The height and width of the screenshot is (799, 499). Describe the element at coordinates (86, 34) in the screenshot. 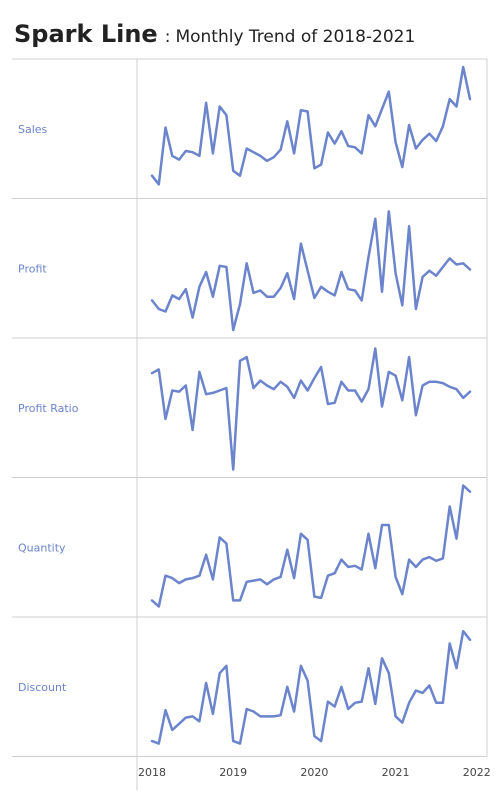

I see `chart-title: Spark Line` at that location.